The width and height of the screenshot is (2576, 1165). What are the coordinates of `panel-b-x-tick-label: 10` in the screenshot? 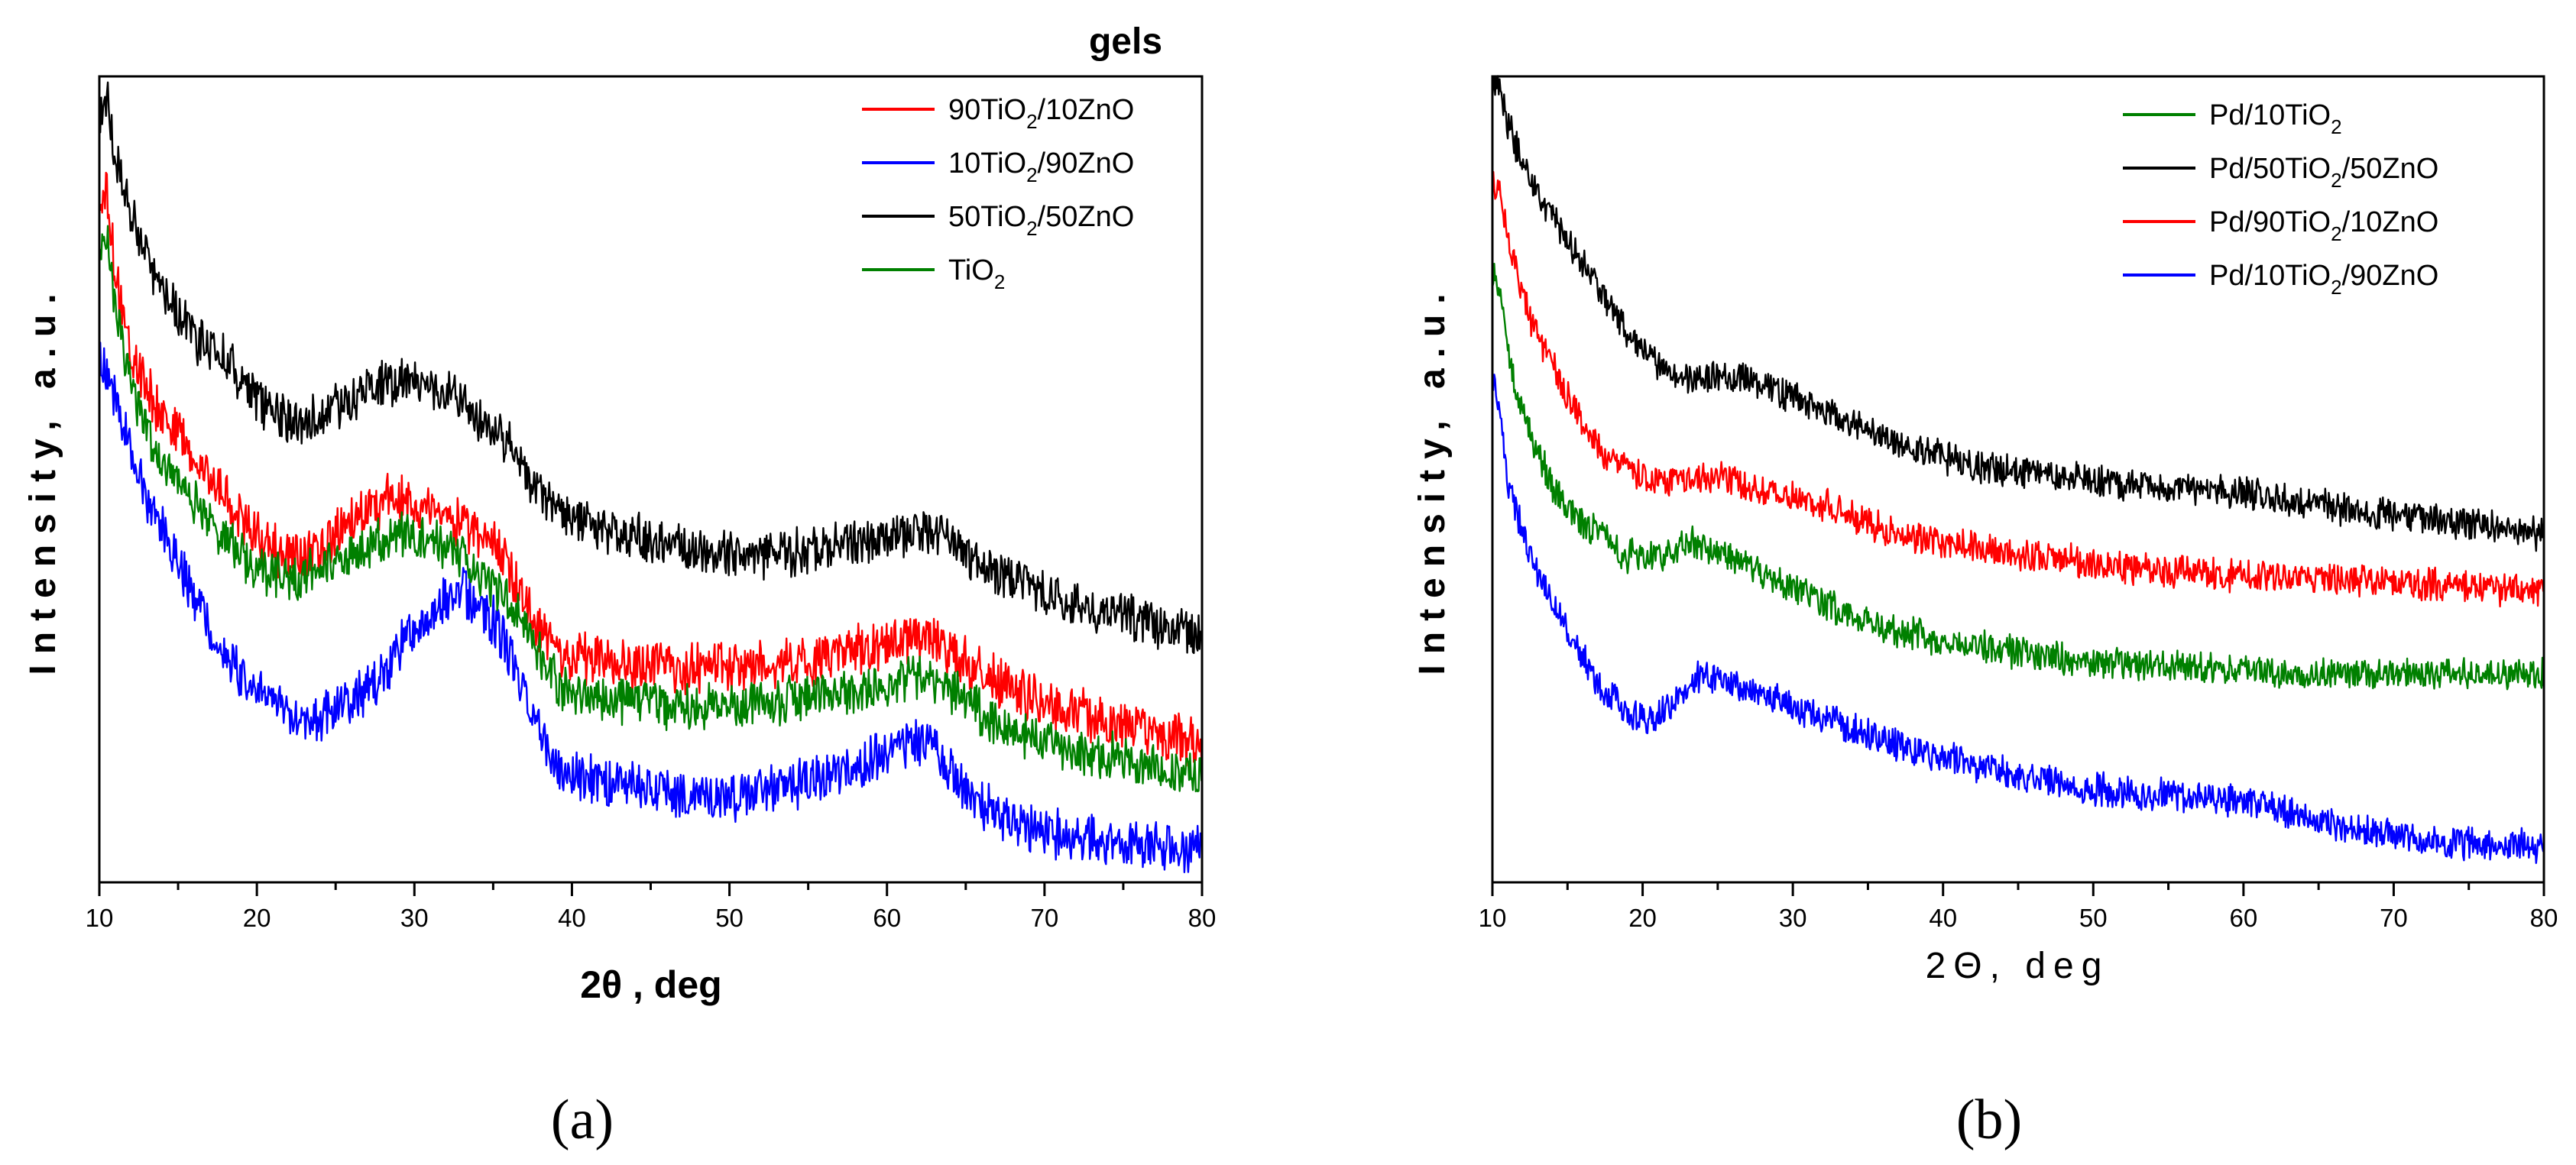 It's located at (1493, 918).